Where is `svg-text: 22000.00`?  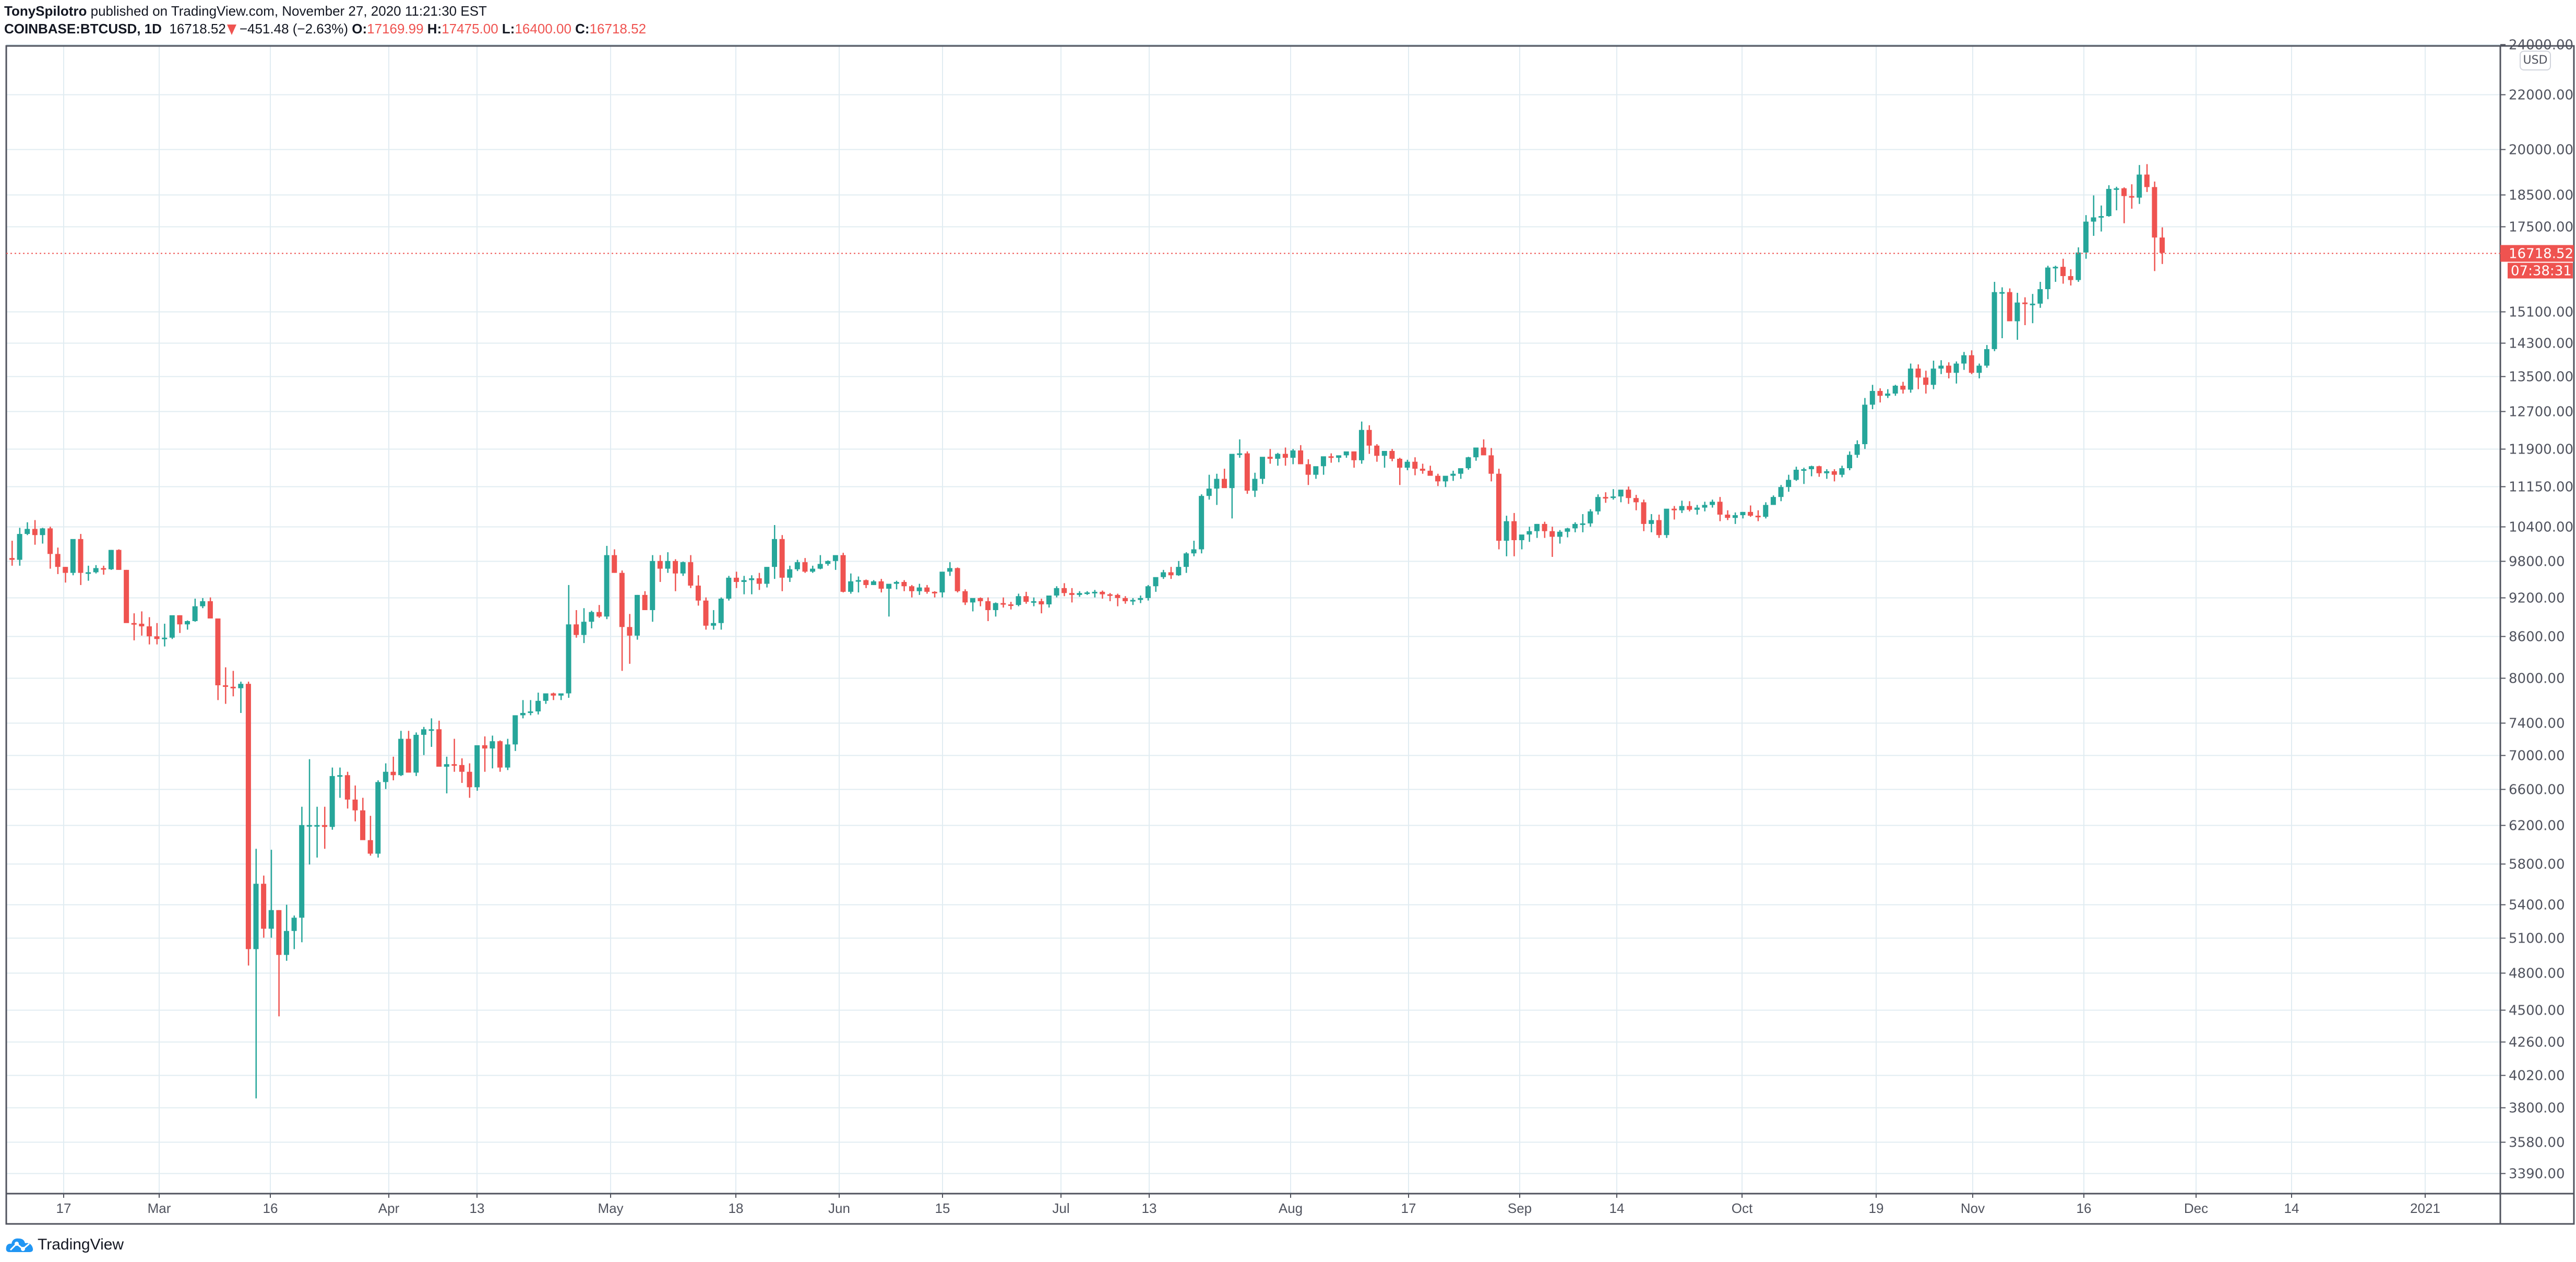
svg-text: 22000.00 is located at coordinates (2541, 95).